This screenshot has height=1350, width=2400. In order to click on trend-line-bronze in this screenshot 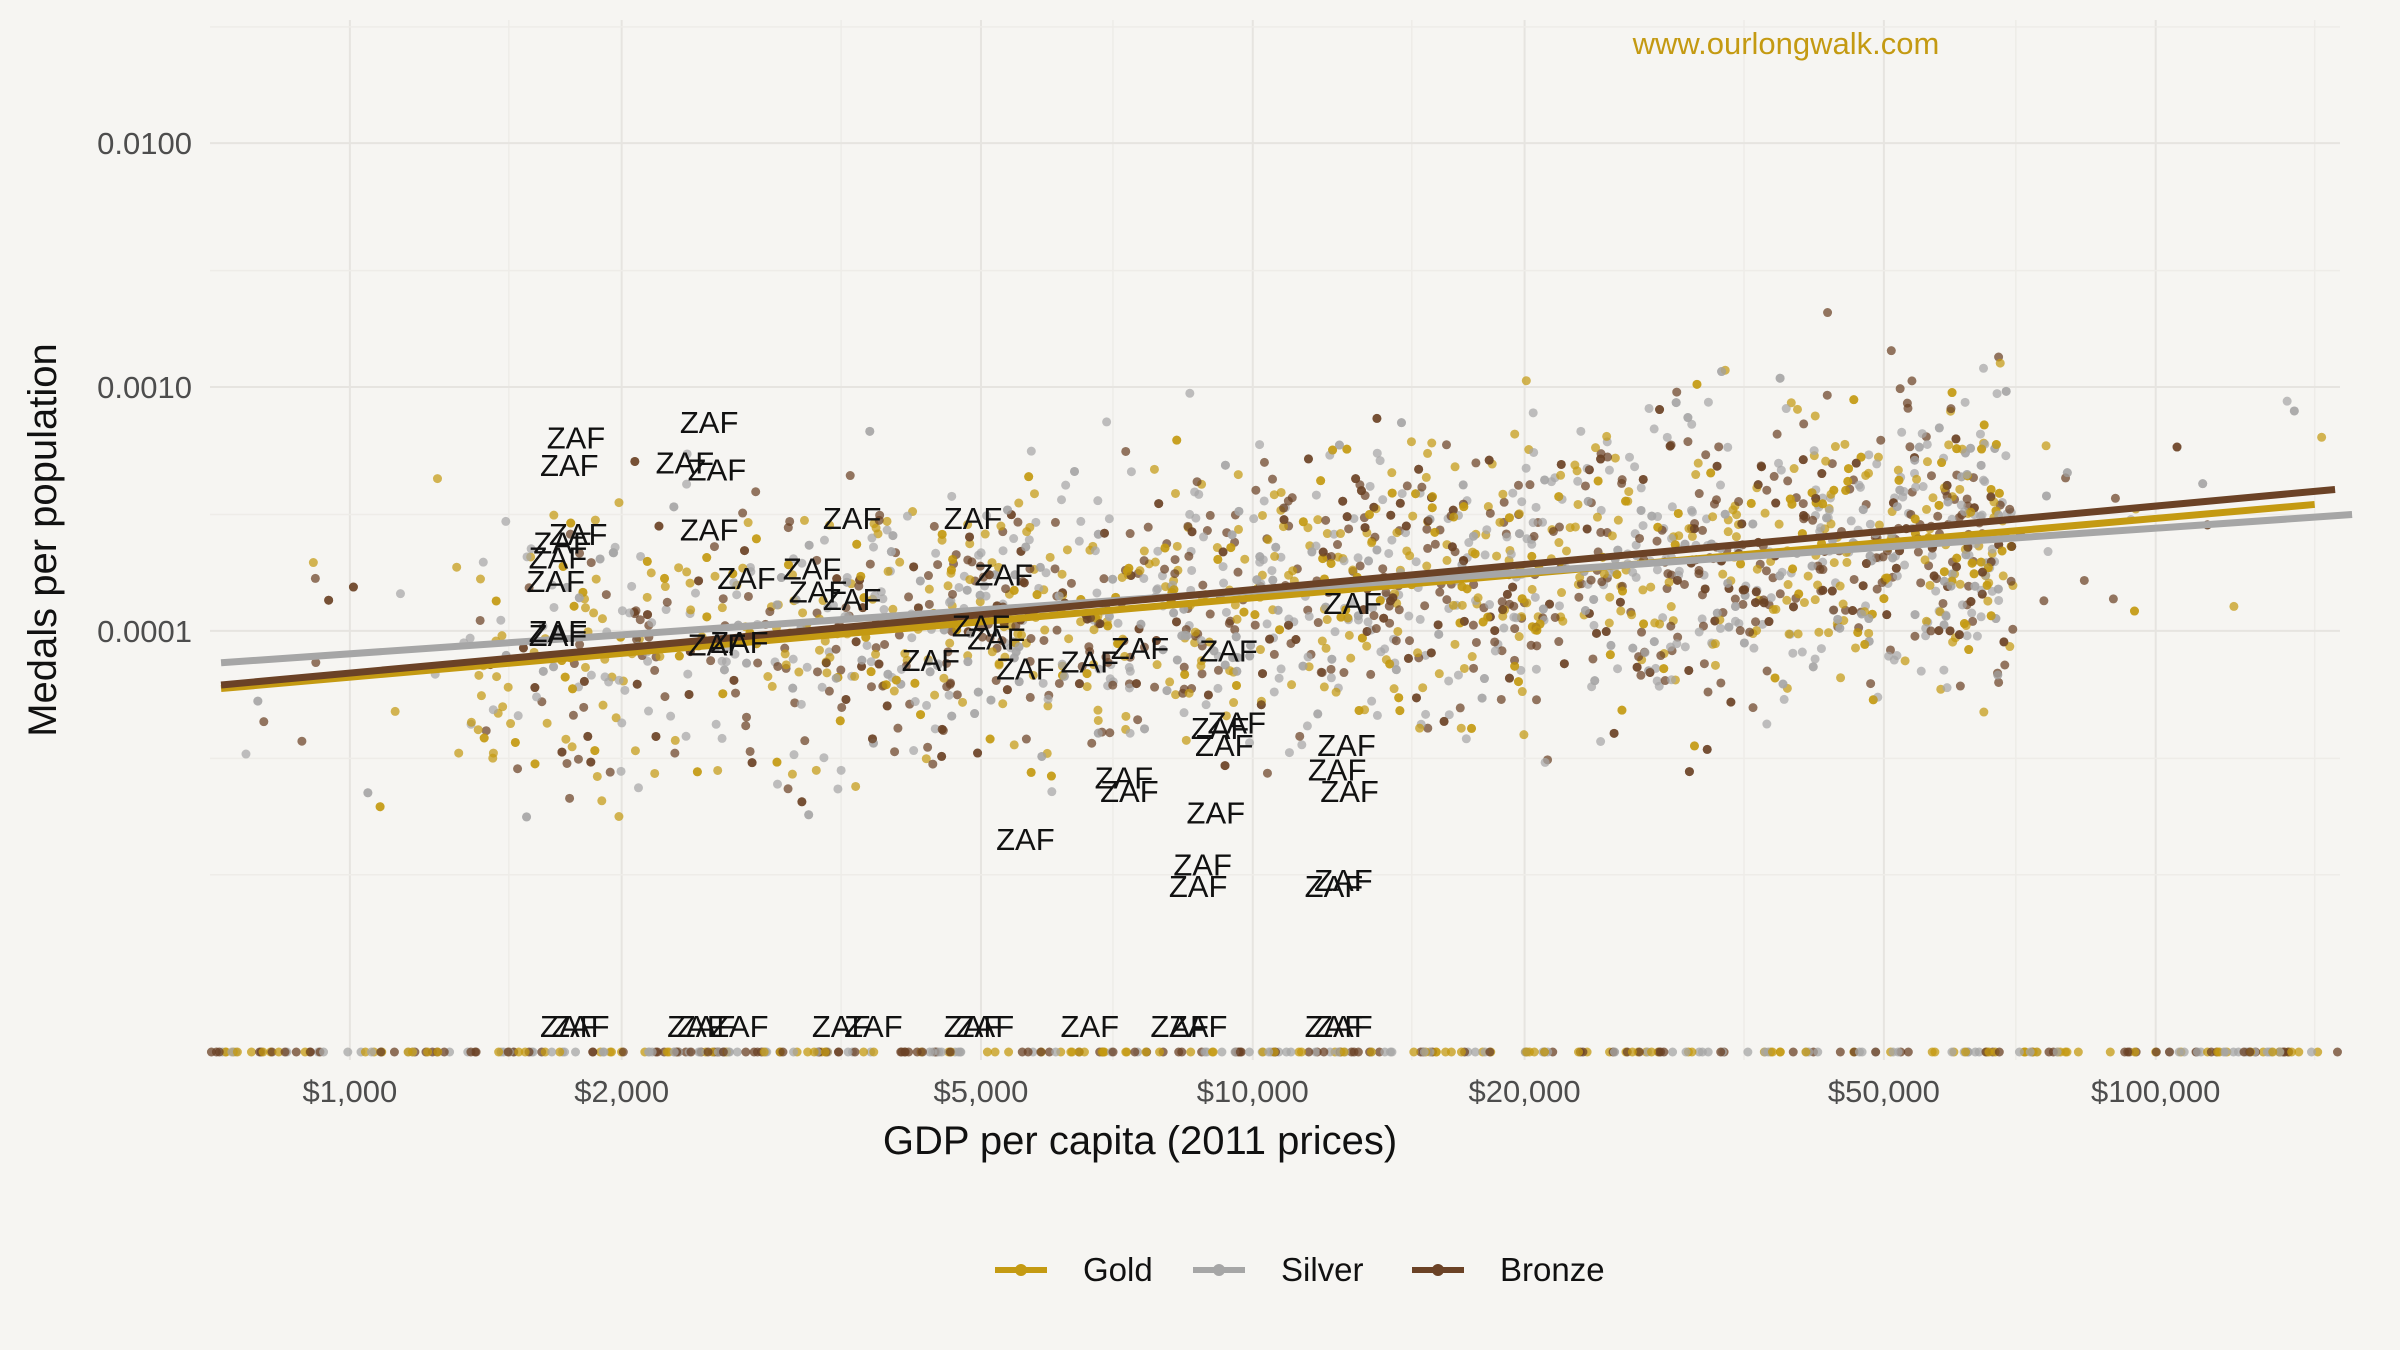, I will do `click(1278, 587)`.